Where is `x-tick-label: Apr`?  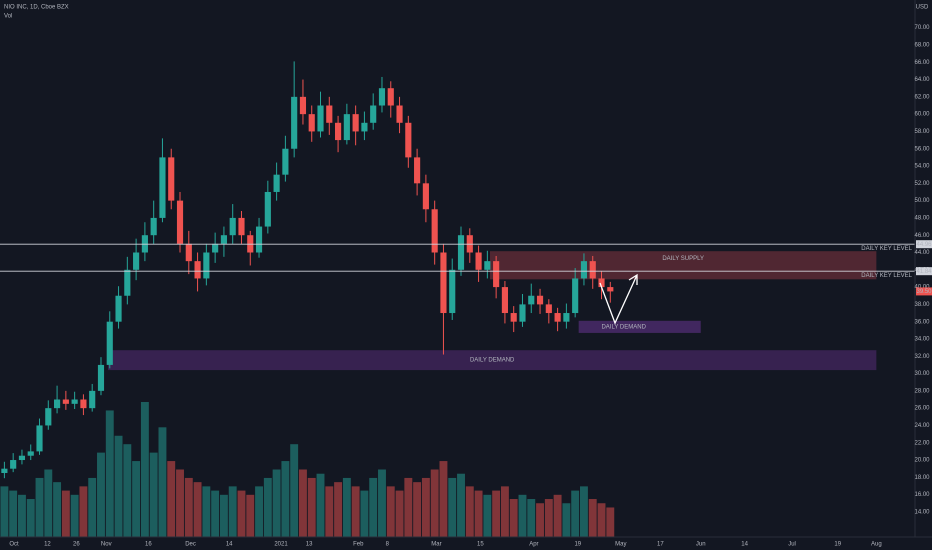
x-tick-label: Apr is located at coordinates (533, 545).